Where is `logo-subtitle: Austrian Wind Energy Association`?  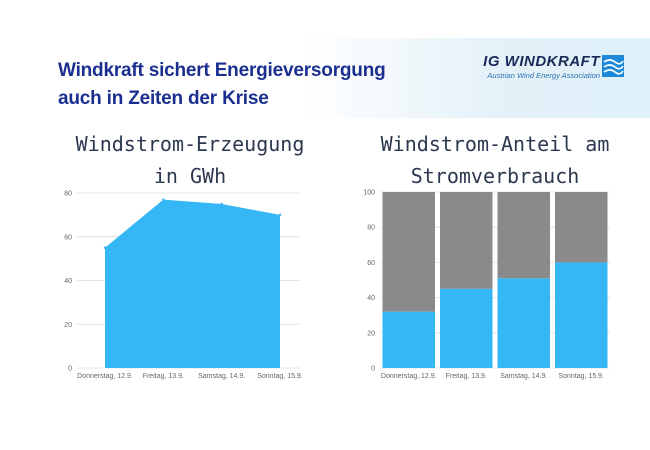 logo-subtitle: Austrian Wind Energy Association is located at coordinates (543, 75).